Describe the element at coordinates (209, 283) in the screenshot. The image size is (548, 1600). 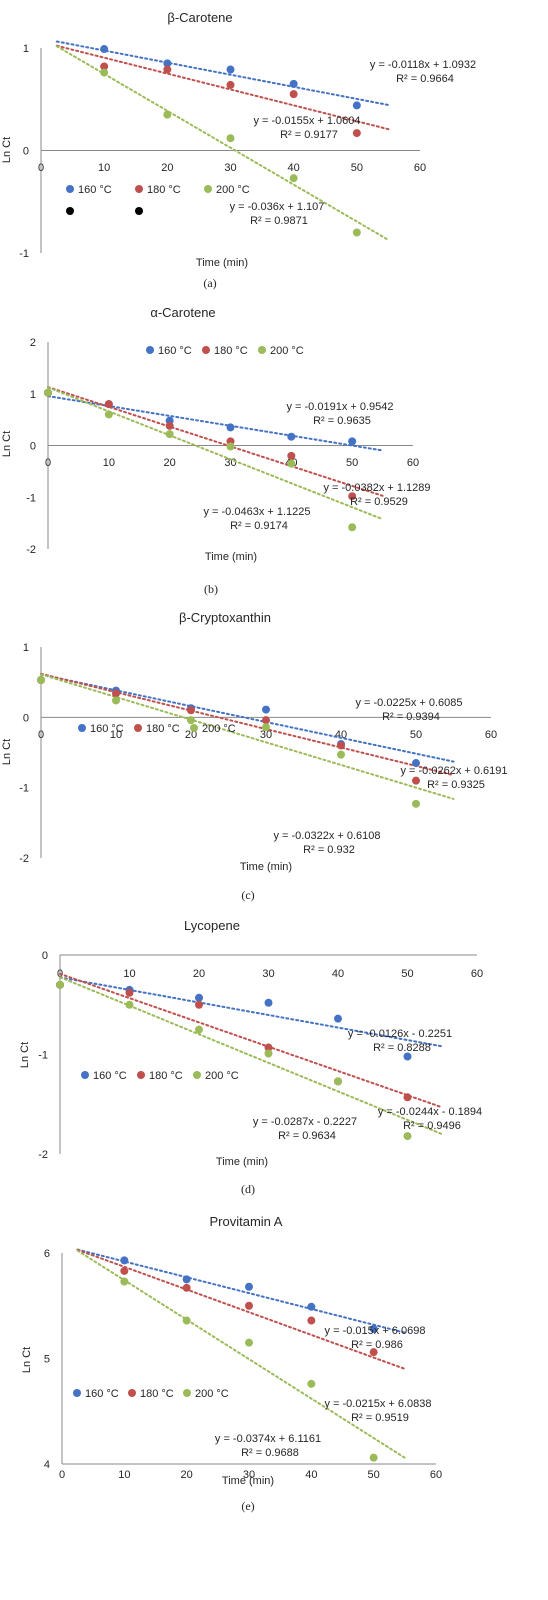
I see `panel-caption: (a)` at that location.